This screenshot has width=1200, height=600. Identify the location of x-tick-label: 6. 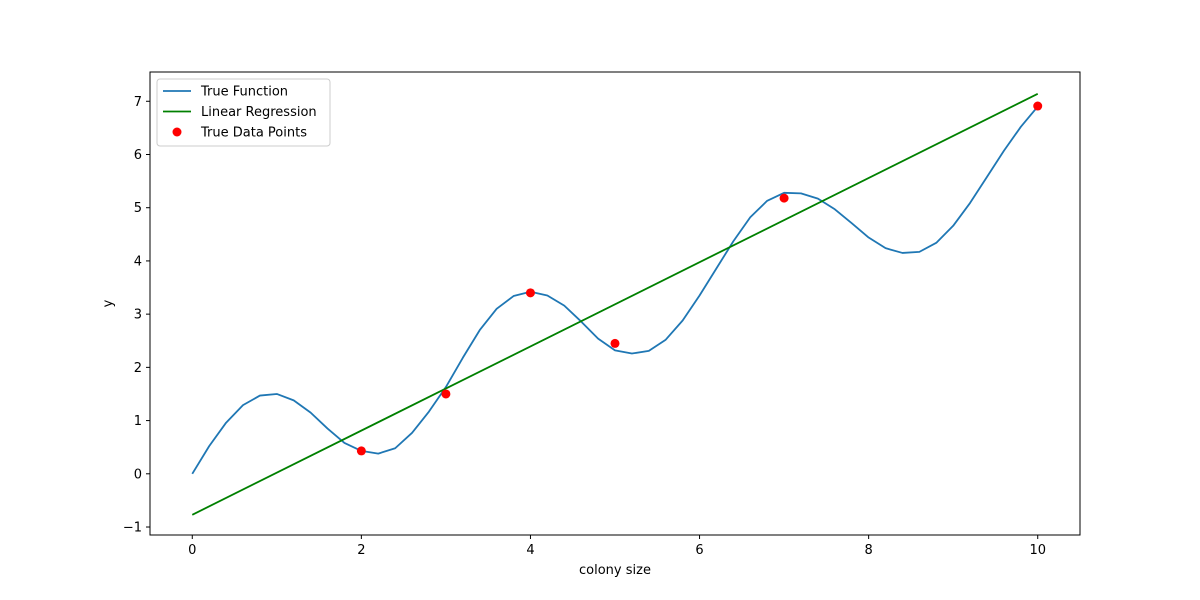
(699, 550).